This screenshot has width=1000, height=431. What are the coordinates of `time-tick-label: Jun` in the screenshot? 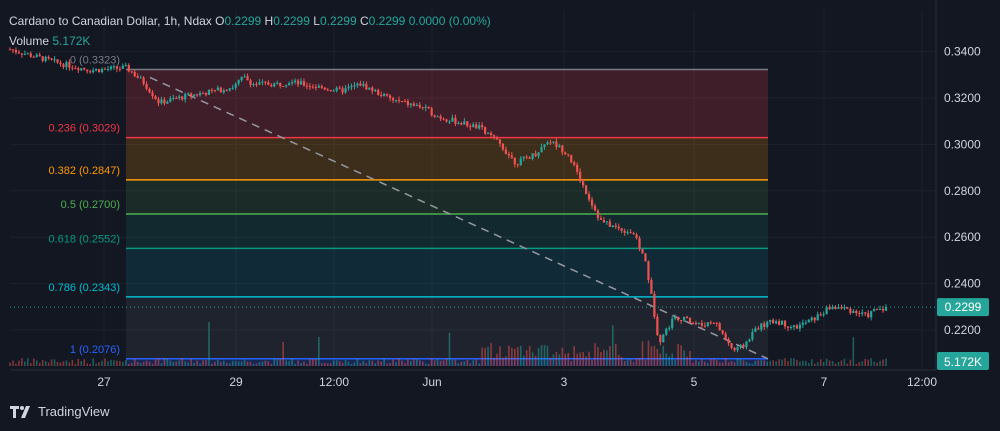 It's located at (431, 382).